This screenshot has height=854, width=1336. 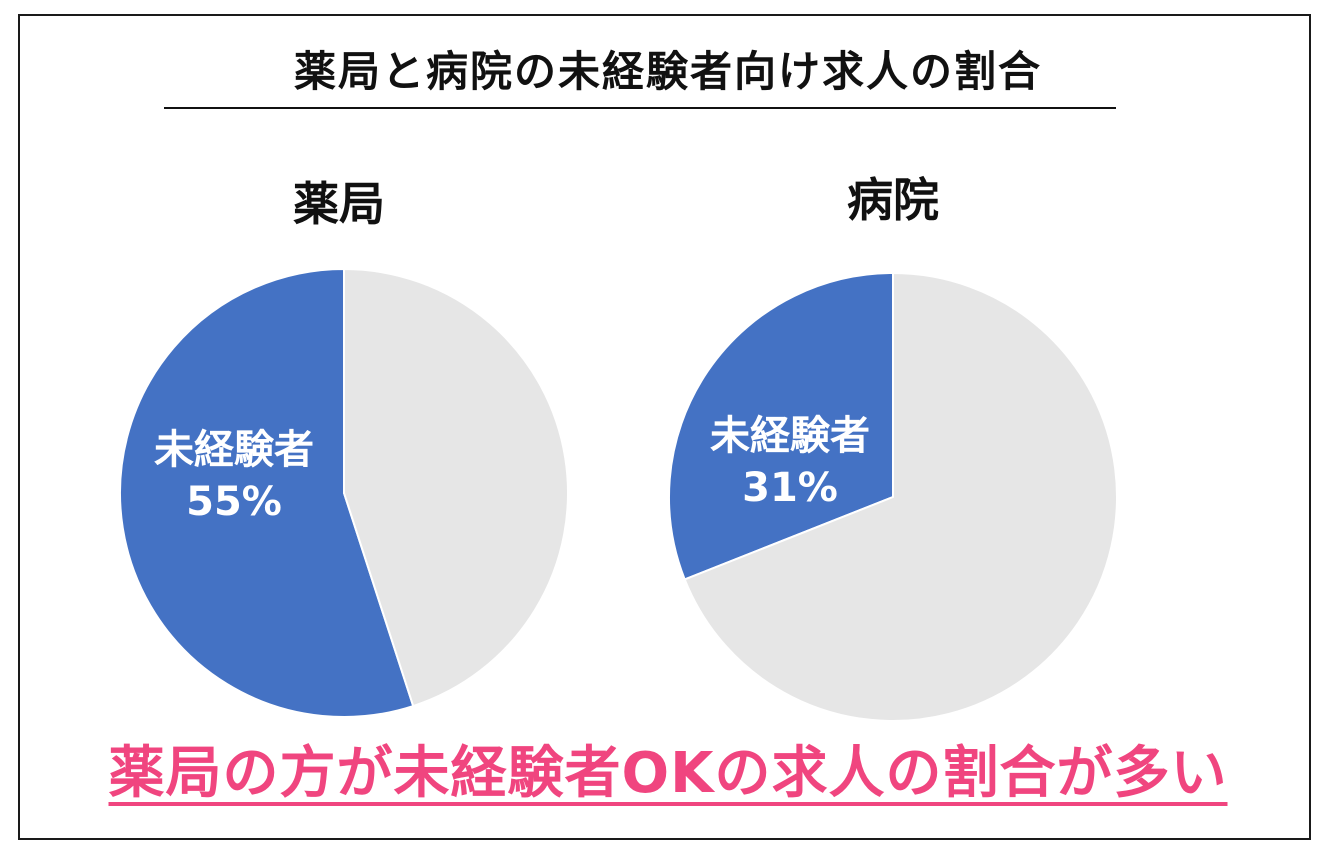 What do you see at coordinates (640, 108) in the screenshot?
I see `title-underline` at bounding box center [640, 108].